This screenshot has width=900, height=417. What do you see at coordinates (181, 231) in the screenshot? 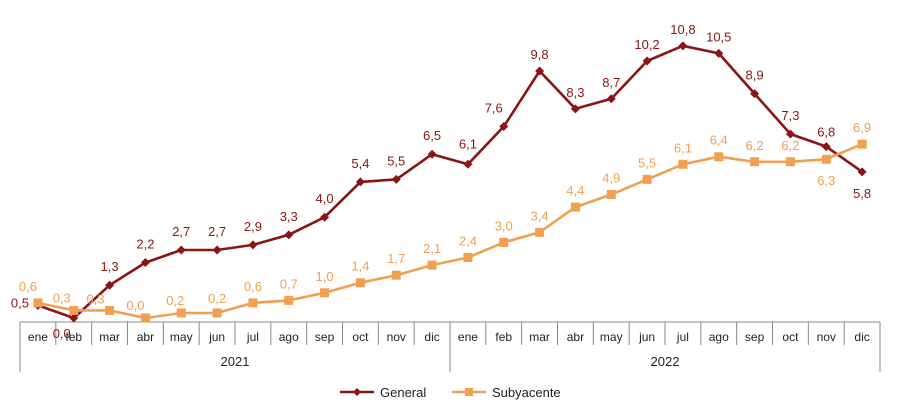
I see `data-label: 2,7` at bounding box center [181, 231].